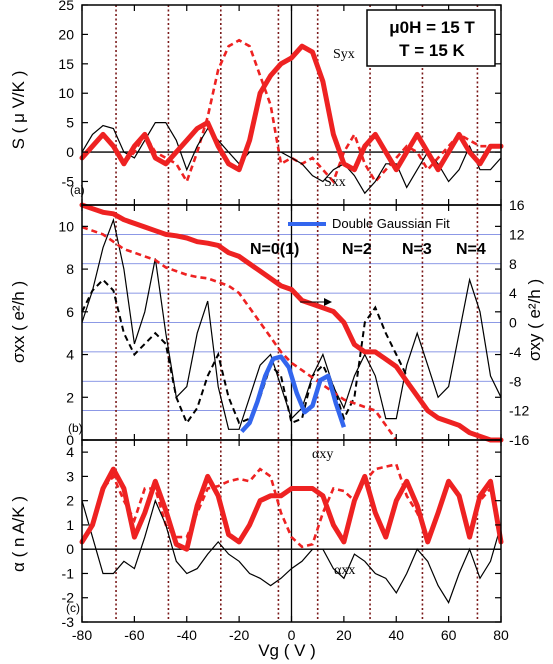 The height and width of the screenshot is (664, 553). What do you see at coordinates (287, 650) in the screenshot?
I see `xlabel: Vg ( V )` at bounding box center [287, 650].